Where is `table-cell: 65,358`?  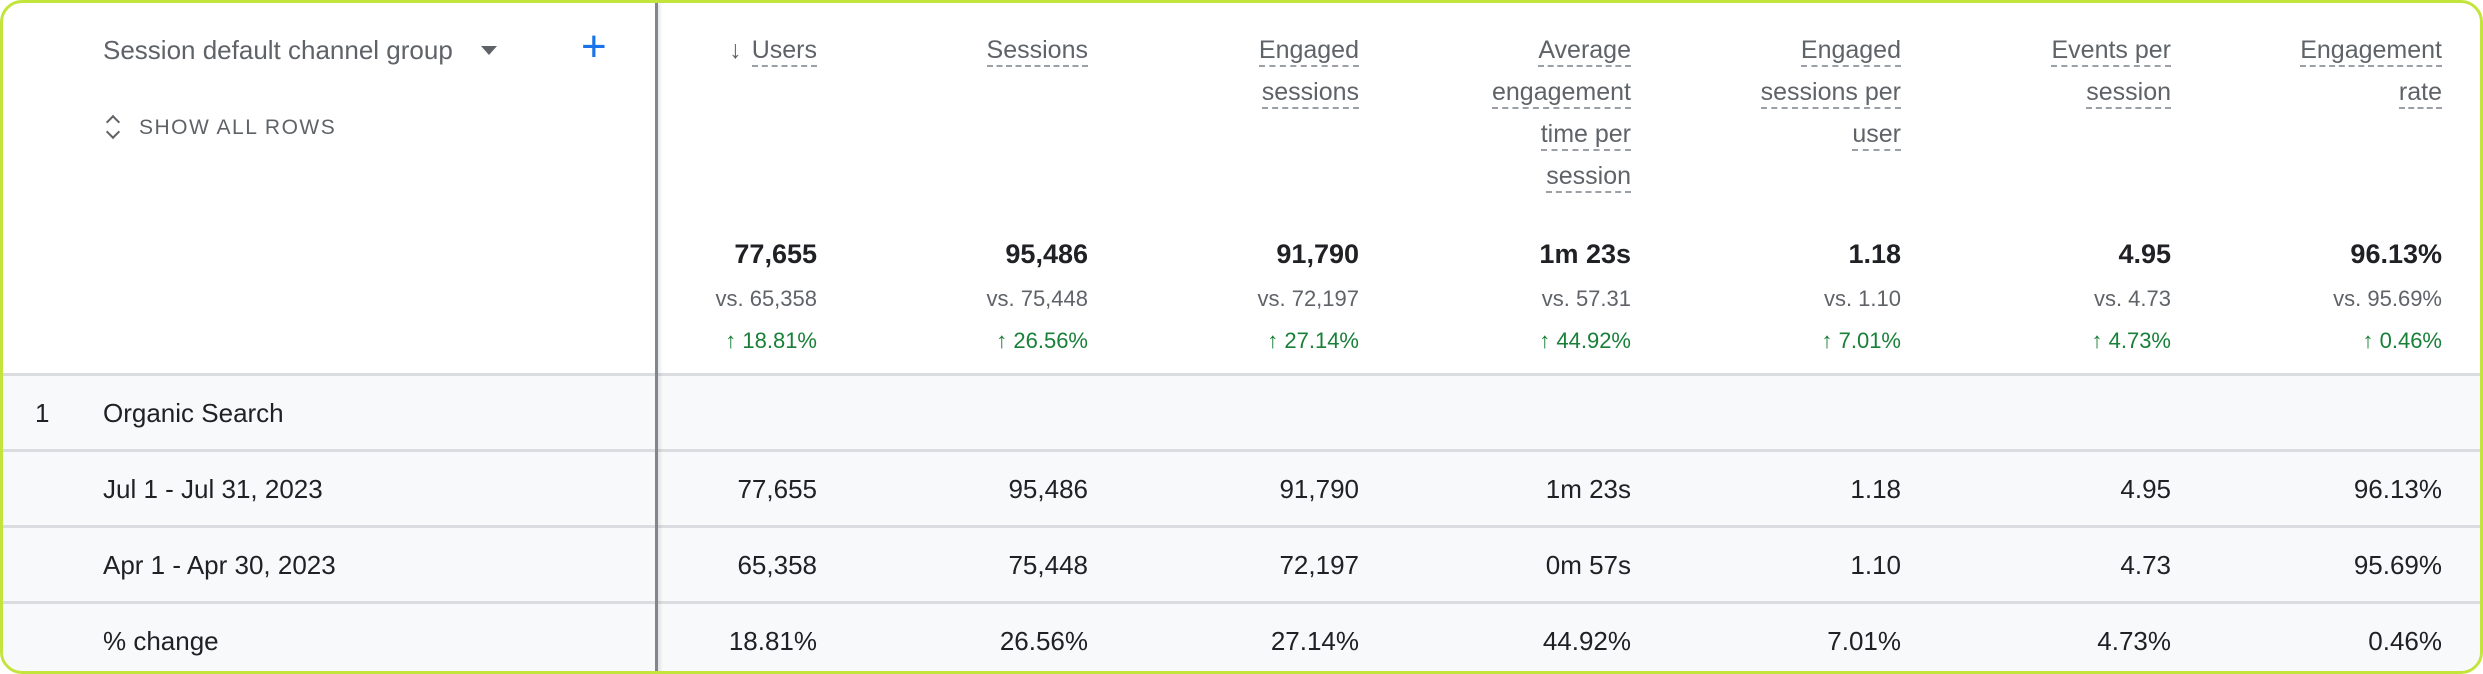 table-cell: 65,358 is located at coordinates (777, 565).